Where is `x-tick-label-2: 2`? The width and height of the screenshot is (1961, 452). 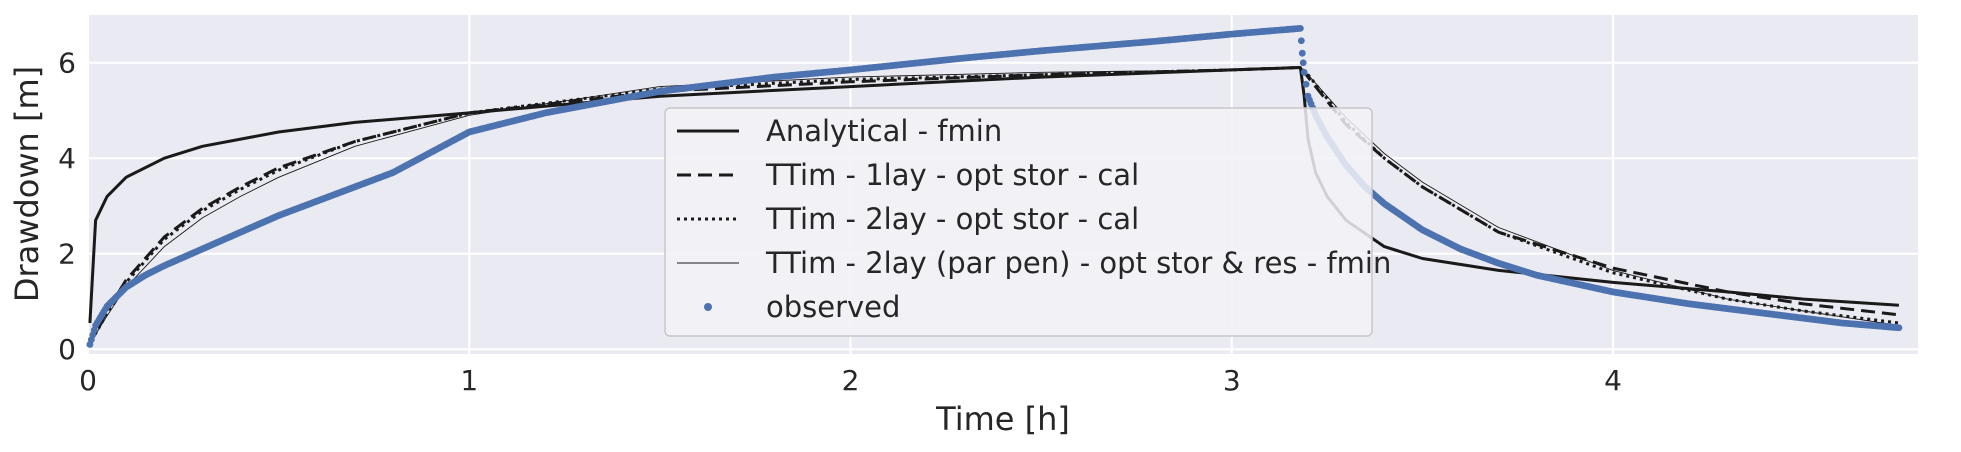 x-tick-label-2: 2 is located at coordinates (851, 380).